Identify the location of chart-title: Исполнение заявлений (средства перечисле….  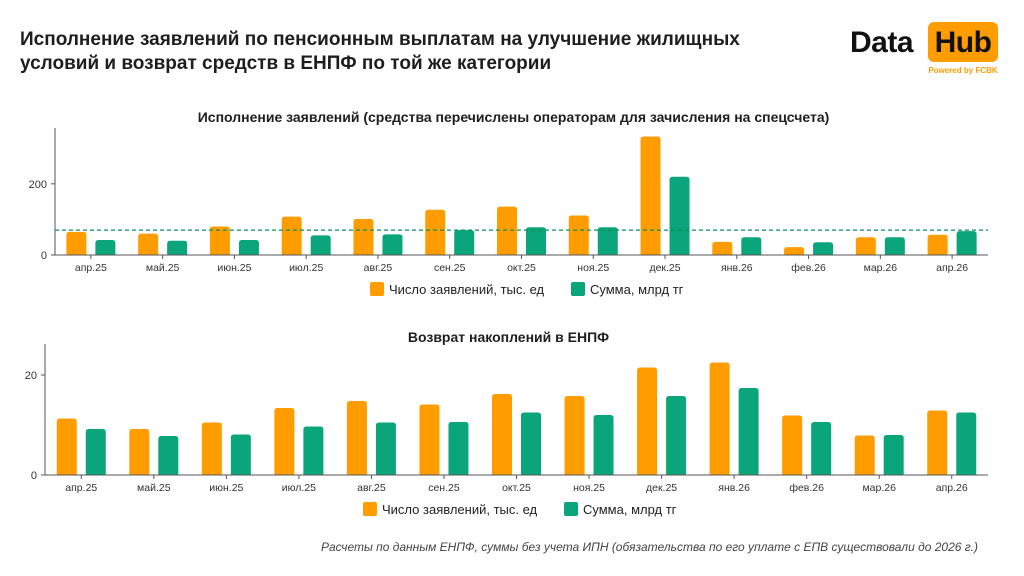
(514, 117).